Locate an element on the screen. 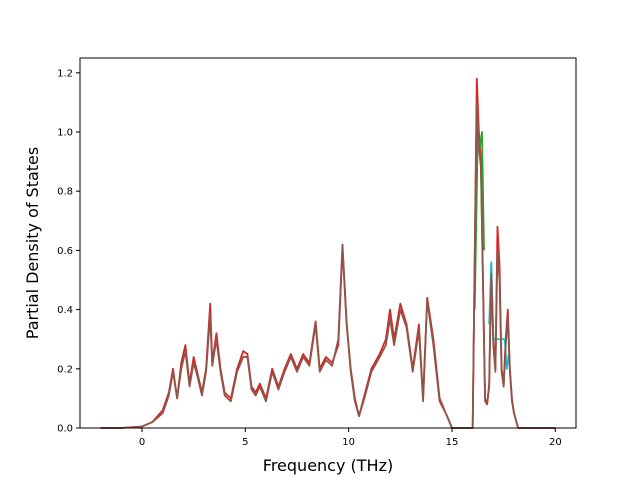  y-tick-label: 1.2 is located at coordinates (65, 73).